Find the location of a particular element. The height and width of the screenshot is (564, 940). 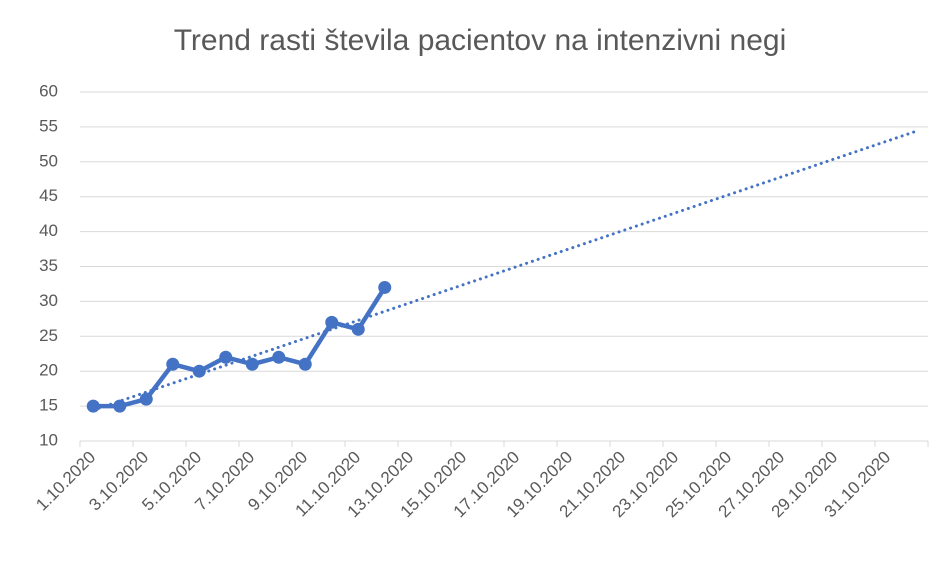

y-tick-label: 55 is located at coordinates (48, 125).